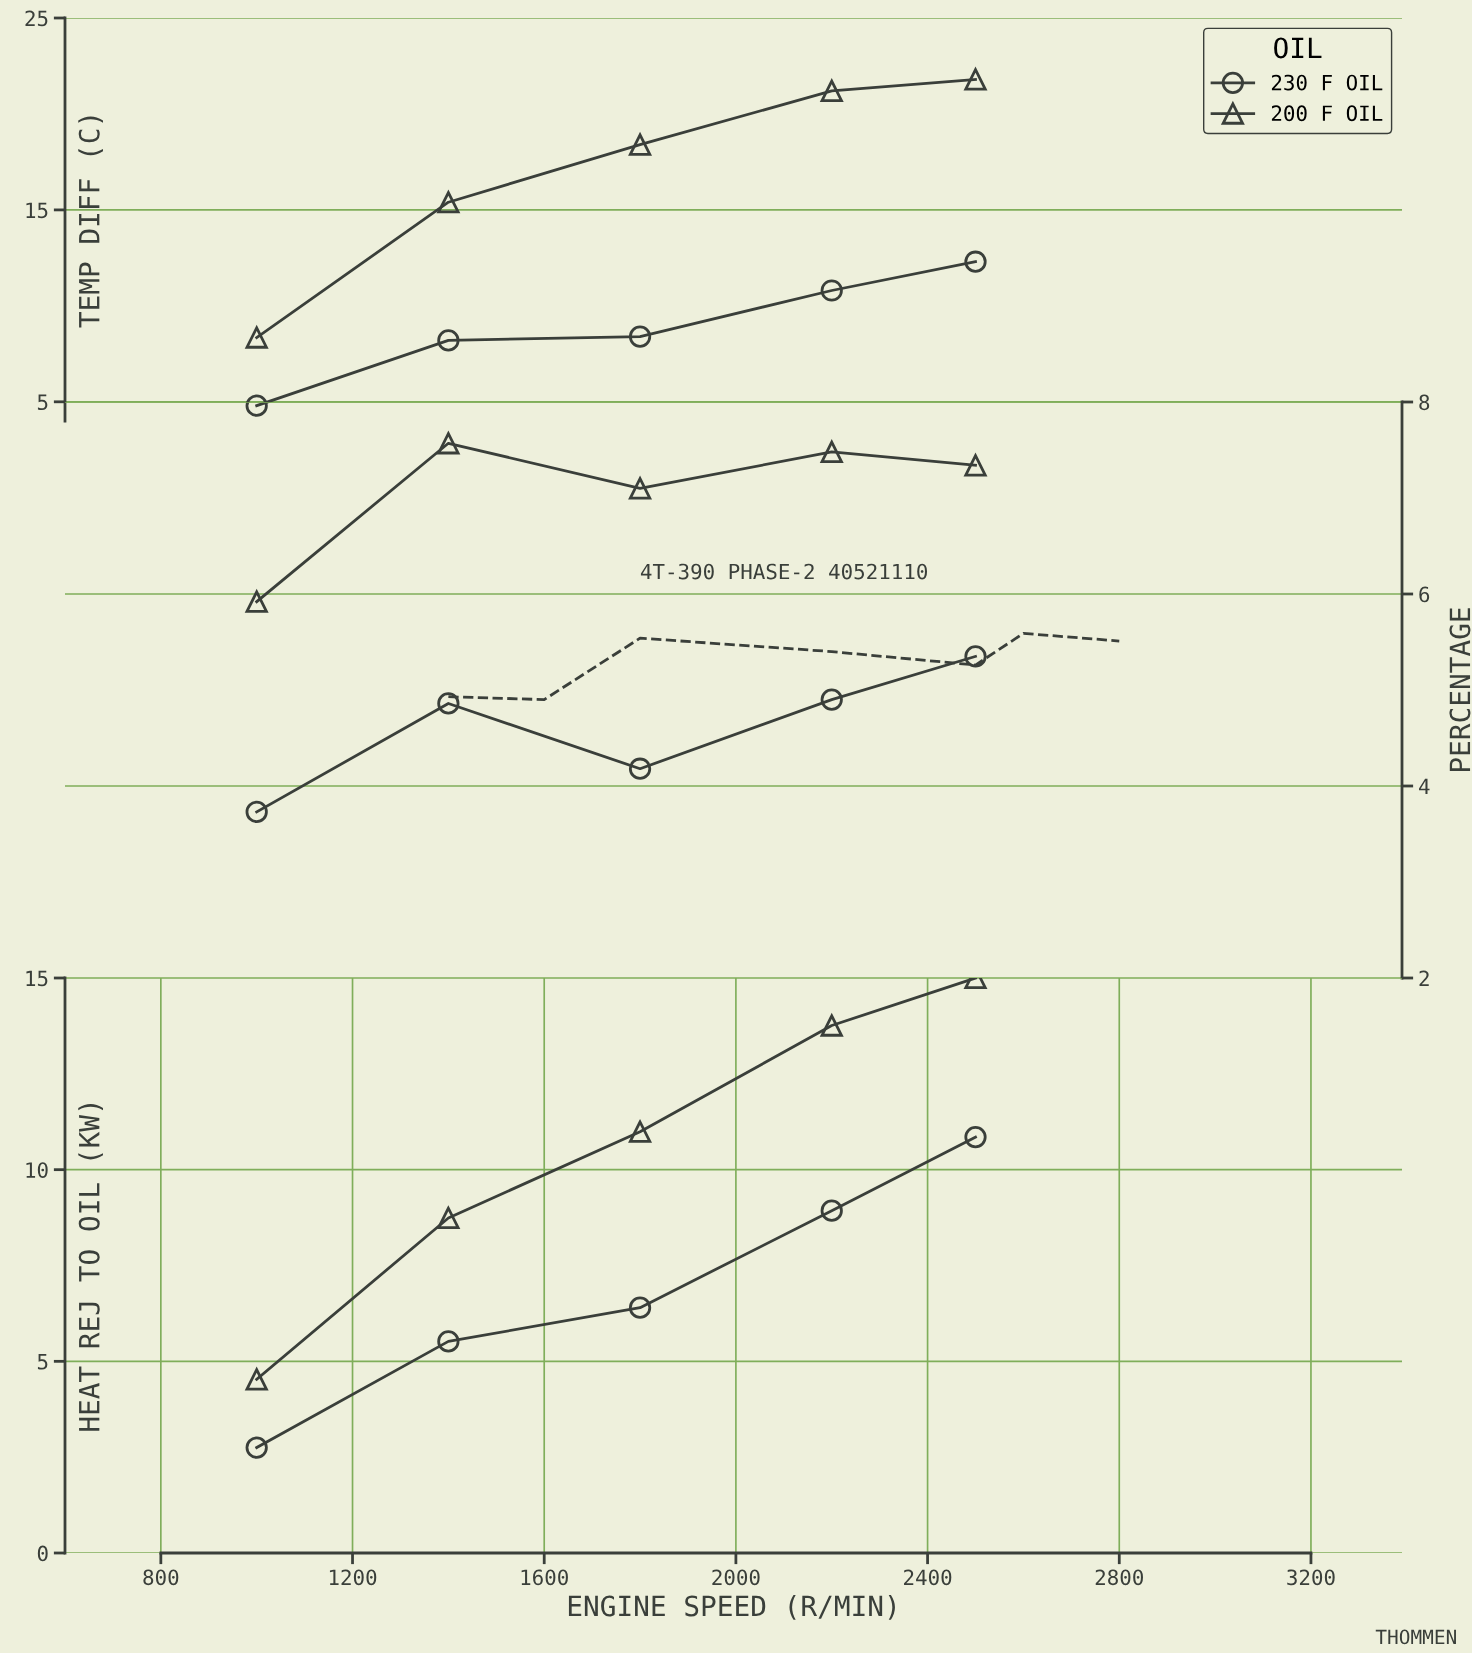 Image resolution: width=1472 pixels, height=1653 pixels. I want to click on y-tick-label: 0, so click(42, 1553).